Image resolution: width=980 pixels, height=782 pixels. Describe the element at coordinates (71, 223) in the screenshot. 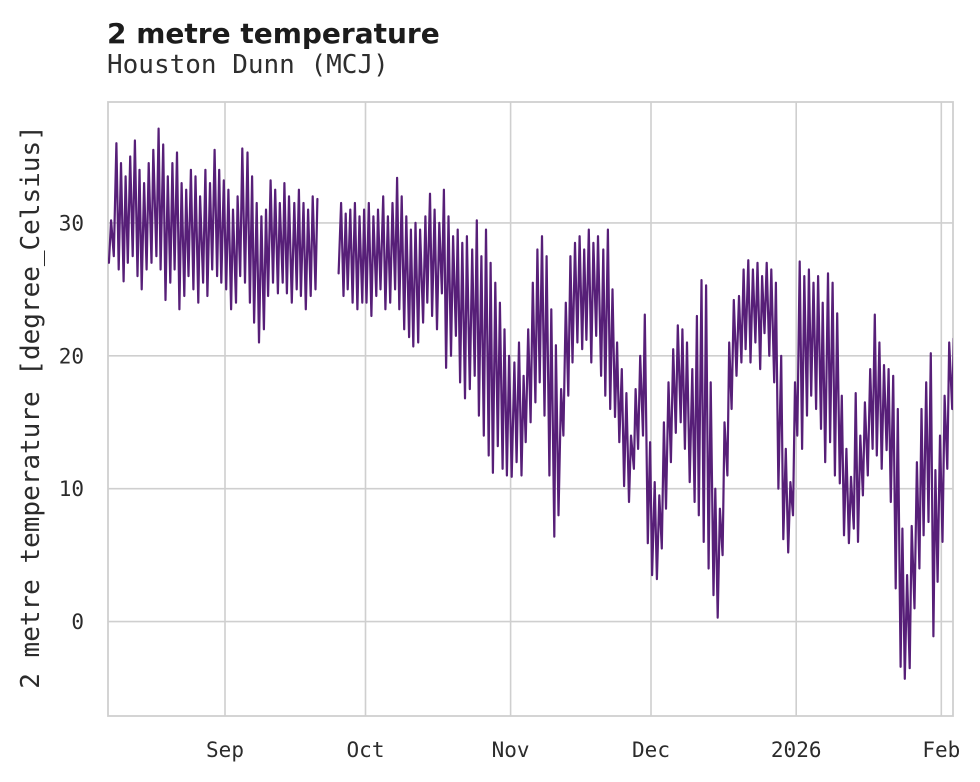

I see `y-tick-label: 30` at that location.